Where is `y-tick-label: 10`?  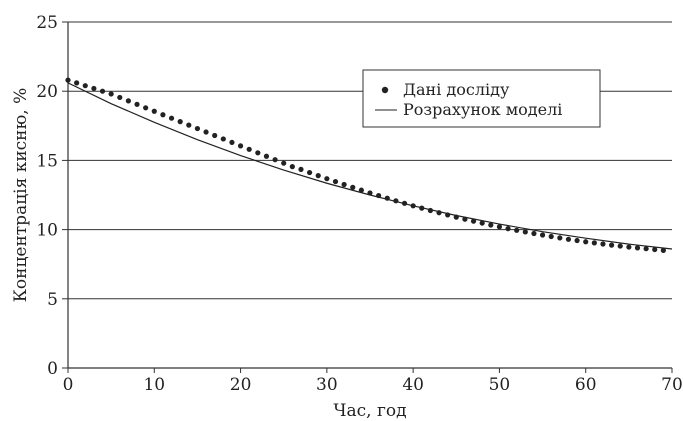 y-tick-label: 10 is located at coordinates (47, 231).